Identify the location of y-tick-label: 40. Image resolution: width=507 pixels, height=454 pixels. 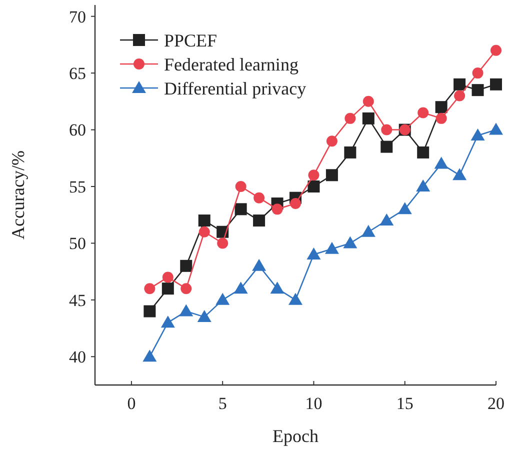
(77, 357).